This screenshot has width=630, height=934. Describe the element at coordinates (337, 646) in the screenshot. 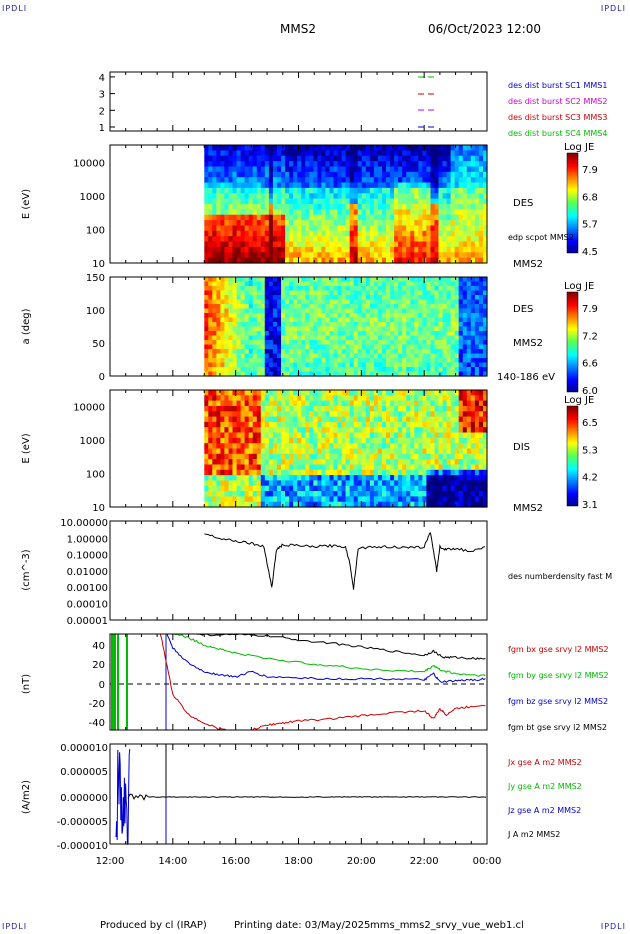

I see `field-line` at that location.